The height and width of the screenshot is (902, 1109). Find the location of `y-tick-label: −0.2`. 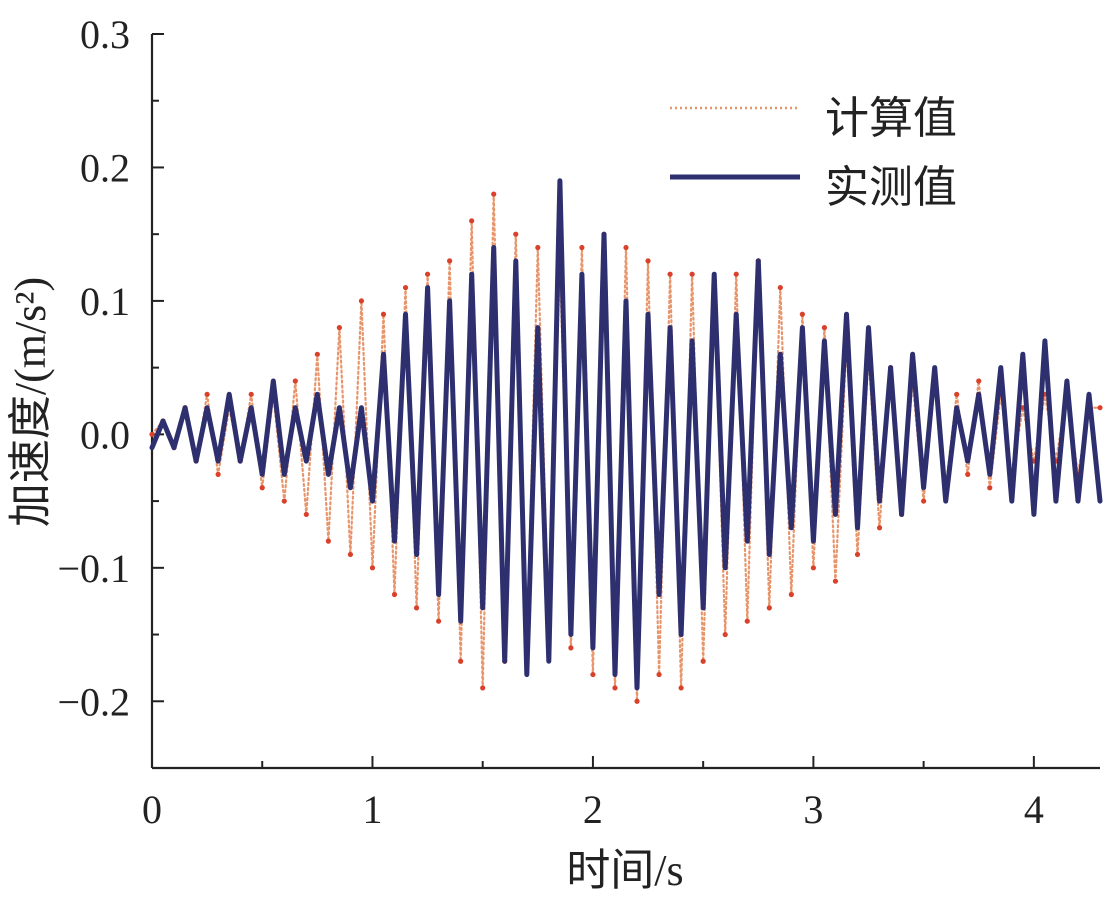

y-tick-label: −0.2 is located at coordinates (93, 701).